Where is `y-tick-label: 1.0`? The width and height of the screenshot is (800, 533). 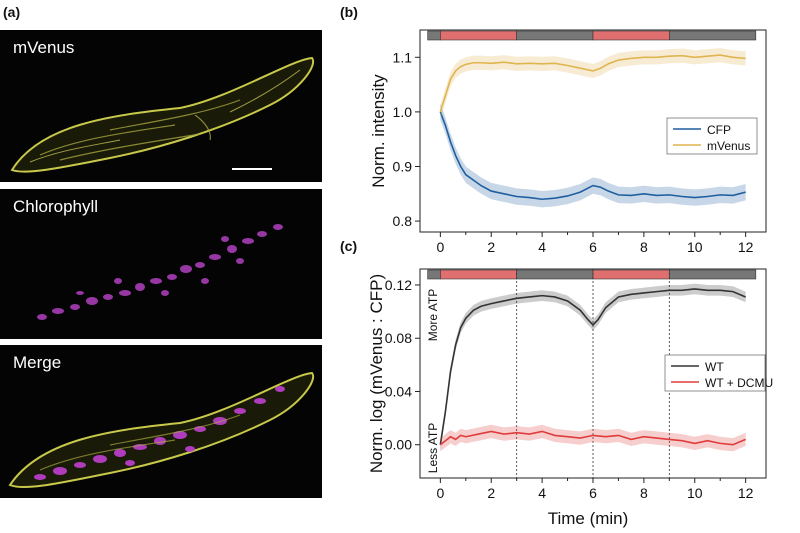 y-tick-label: 1.0 is located at coordinates (403, 112).